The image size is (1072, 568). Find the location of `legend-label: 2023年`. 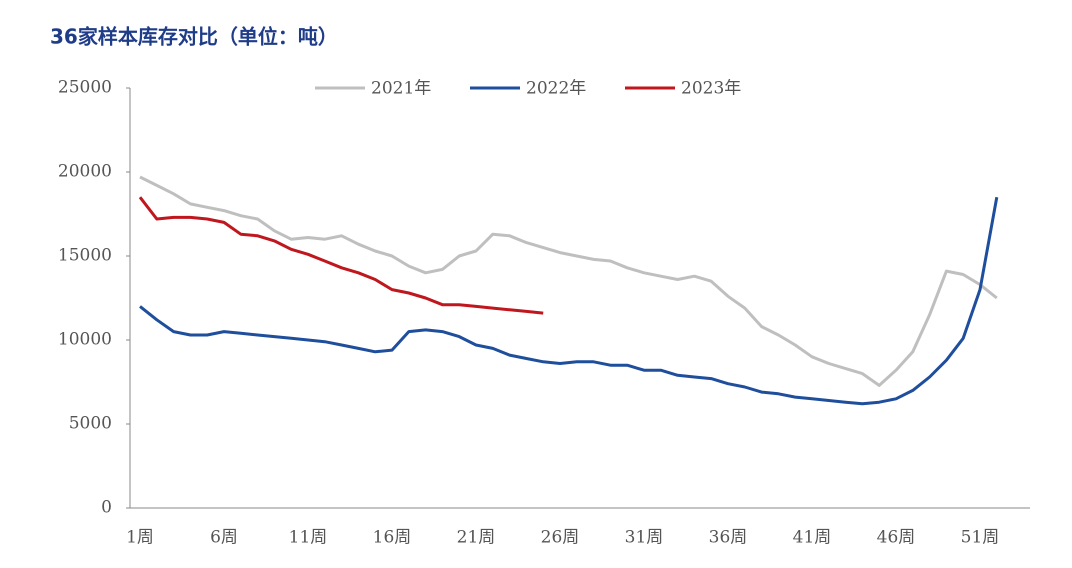

legend-label: 2023年 is located at coordinates (711, 89).